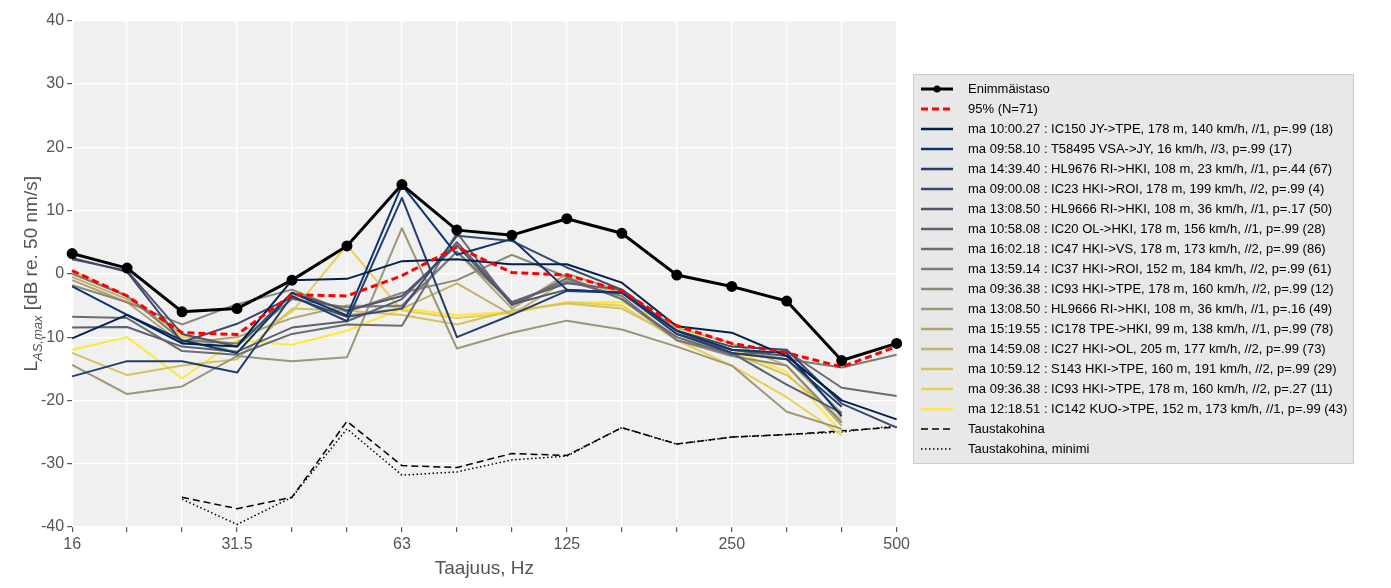 This screenshot has height=588, width=1391. Describe the element at coordinates (1151, 129) in the screenshot. I see `legend-label: ma 10:00.27 : IC150 JY->TPE, 178 m, 140 km/h, //1, p=.99 (18)` at that location.